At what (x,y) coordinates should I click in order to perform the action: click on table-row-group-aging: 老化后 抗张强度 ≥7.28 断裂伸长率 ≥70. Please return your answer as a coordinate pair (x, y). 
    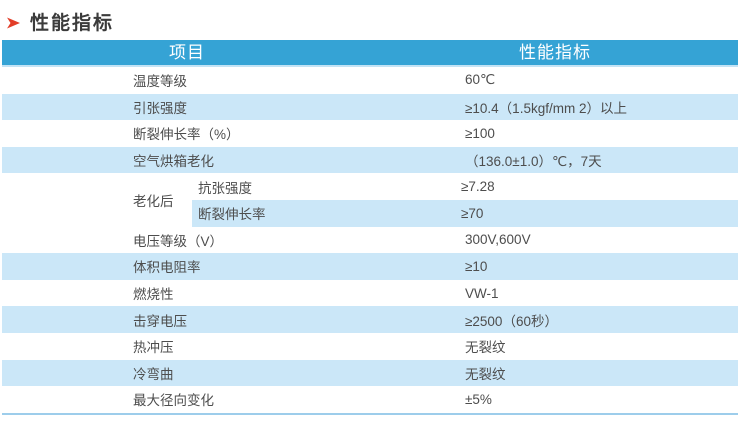
    Looking at the image, I should click on (370, 200).